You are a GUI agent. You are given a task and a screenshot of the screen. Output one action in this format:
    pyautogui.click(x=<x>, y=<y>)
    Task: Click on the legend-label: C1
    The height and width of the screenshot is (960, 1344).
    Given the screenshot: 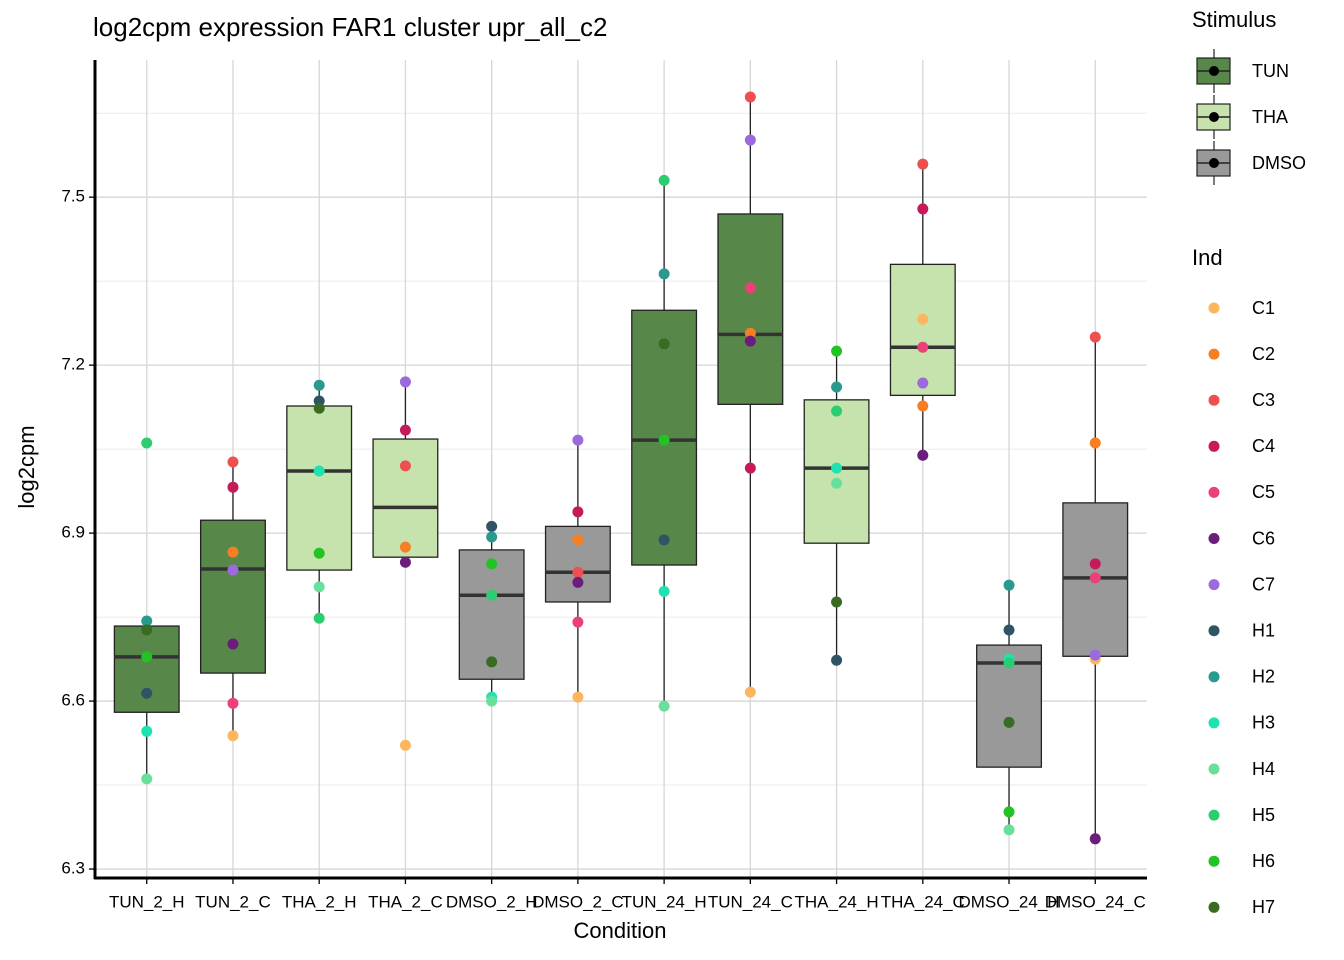 What is the action you would take?
    pyautogui.click(x=1263, y=308)
    